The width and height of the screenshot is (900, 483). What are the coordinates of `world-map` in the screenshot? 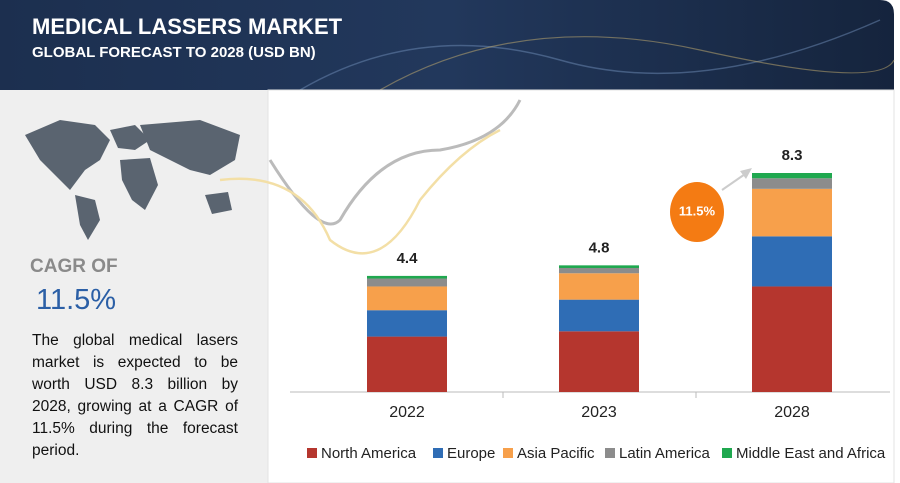 It's located at (132, 180).